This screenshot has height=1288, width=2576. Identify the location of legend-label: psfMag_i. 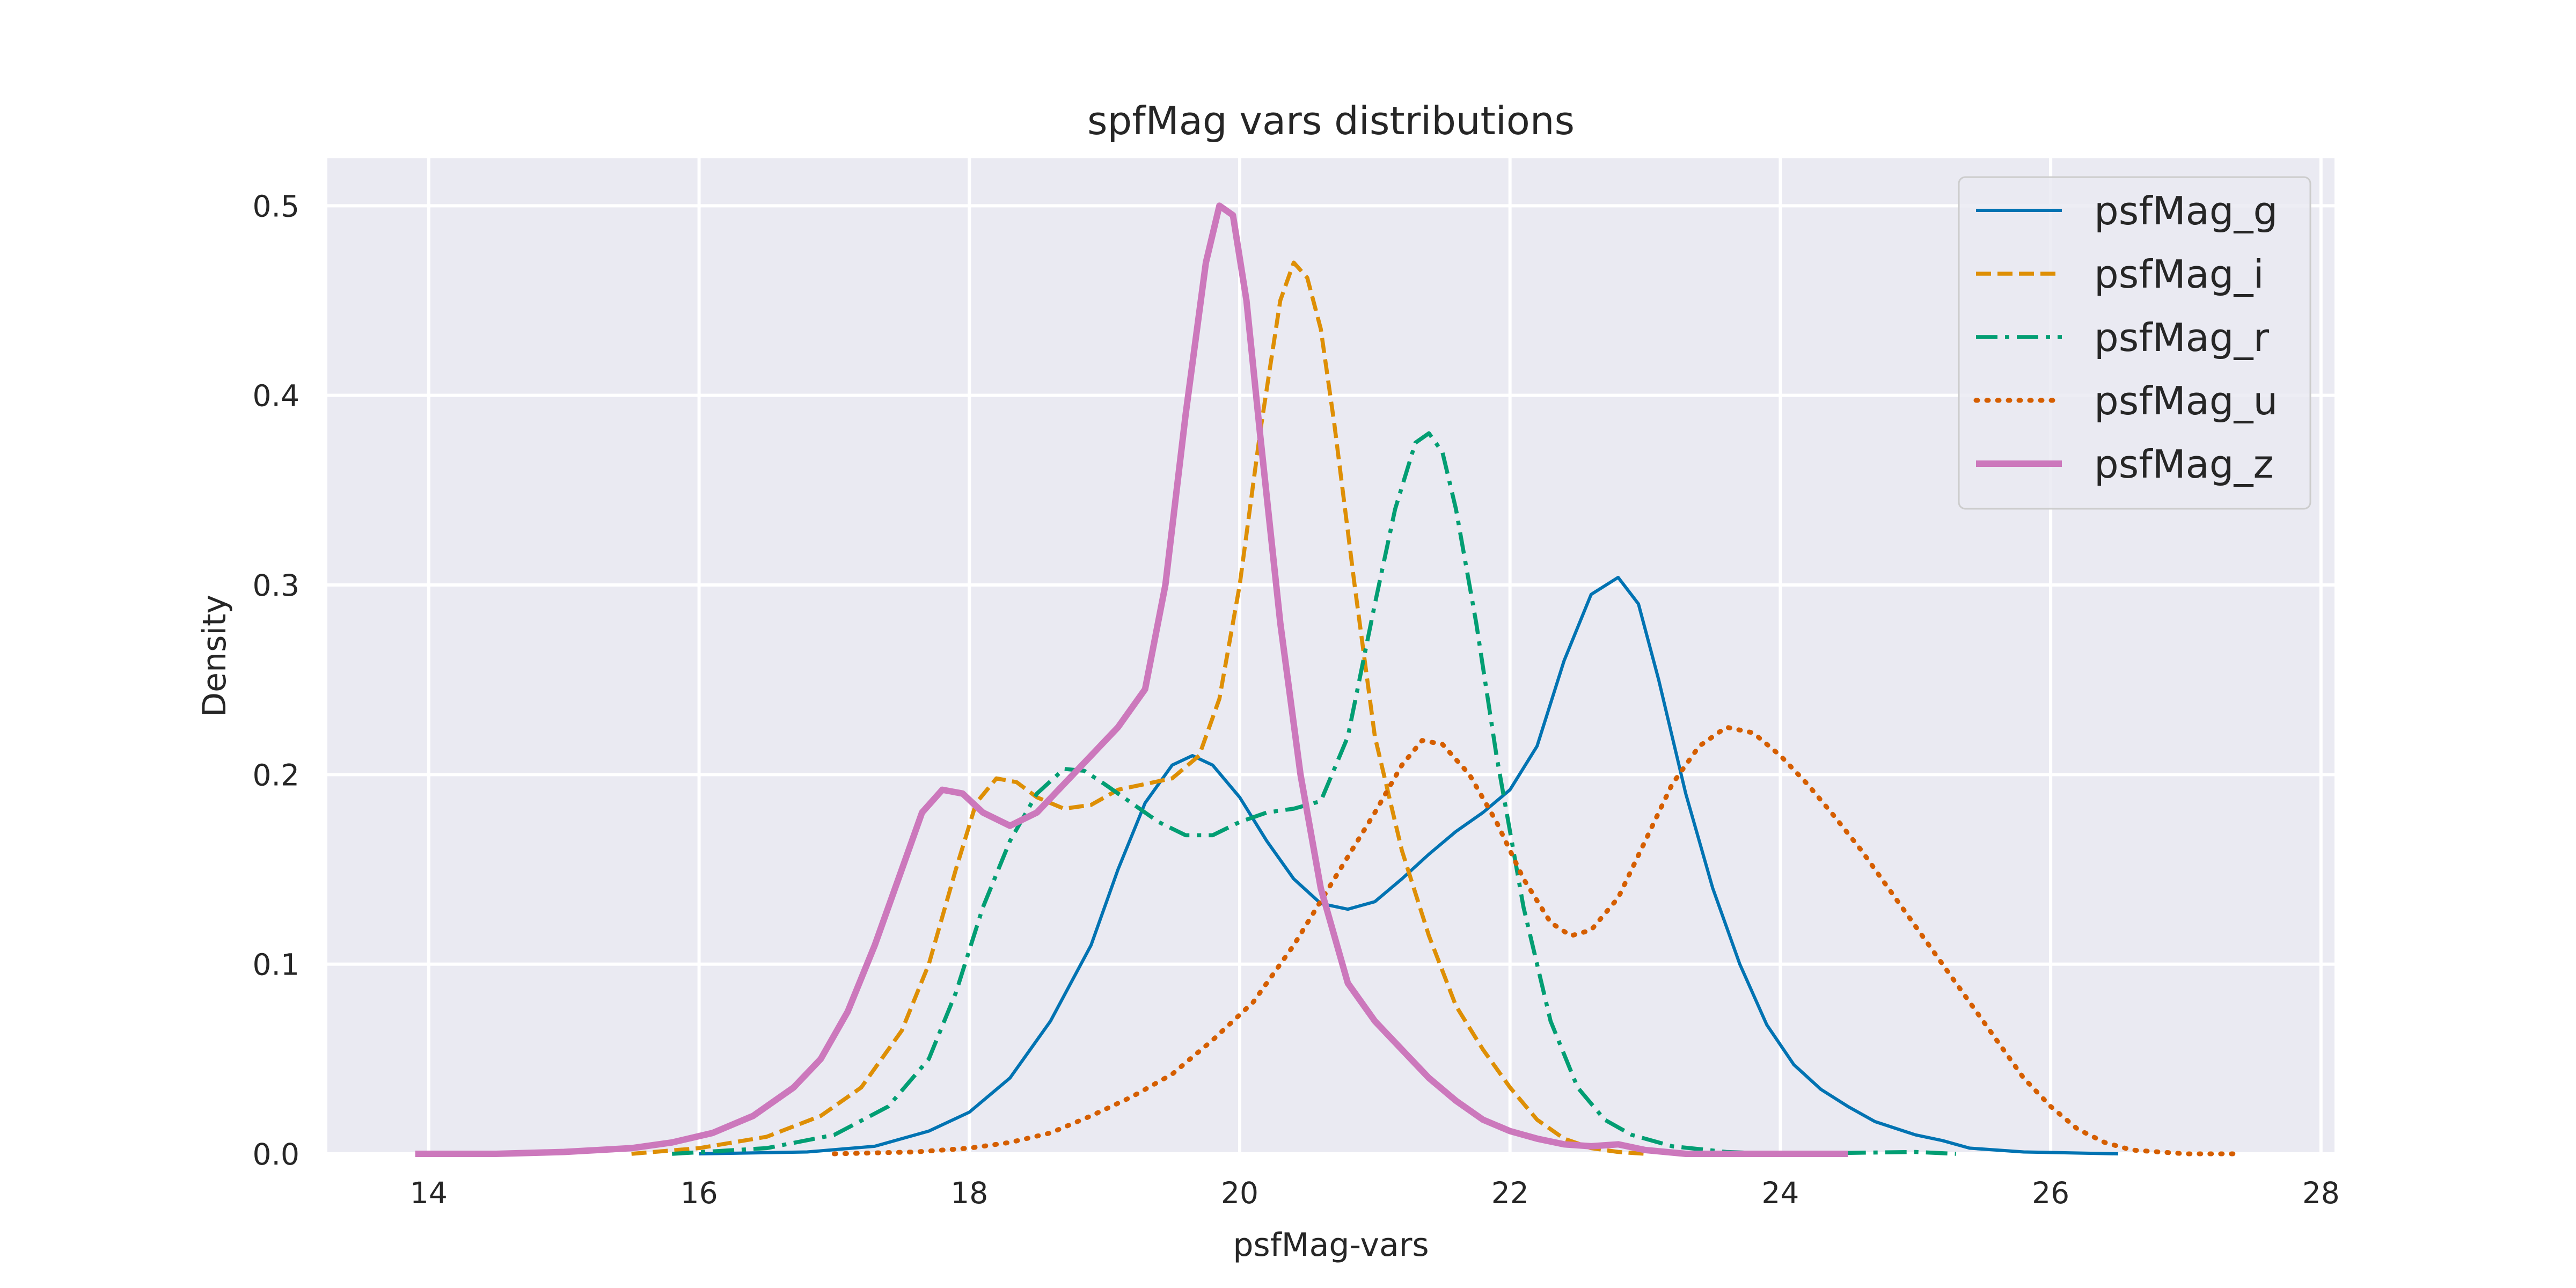
(2179, 274).